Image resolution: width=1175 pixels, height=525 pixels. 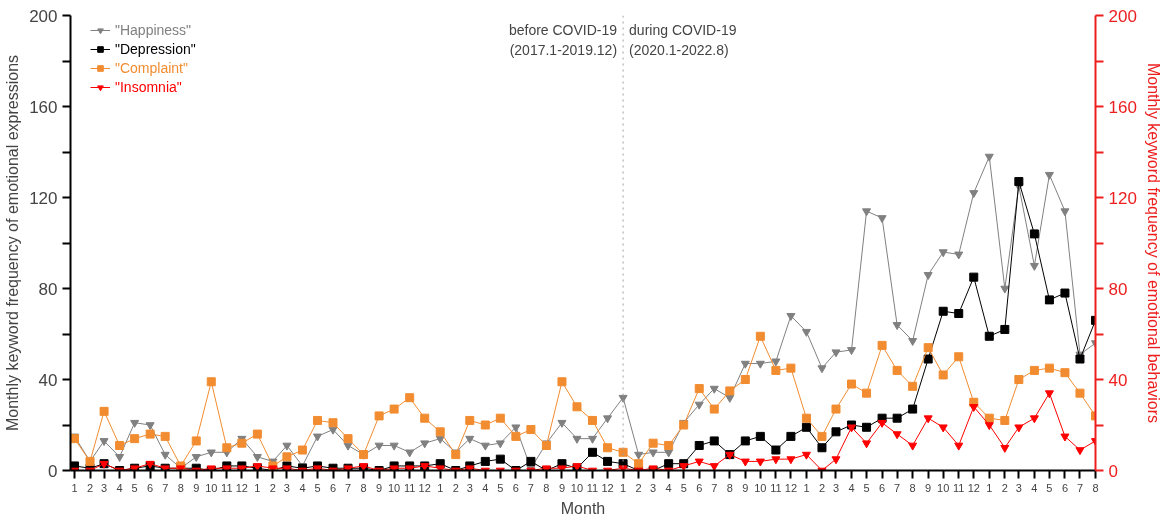 I want to click on legend-label: "Insomnia", so click(x=148, y=87).